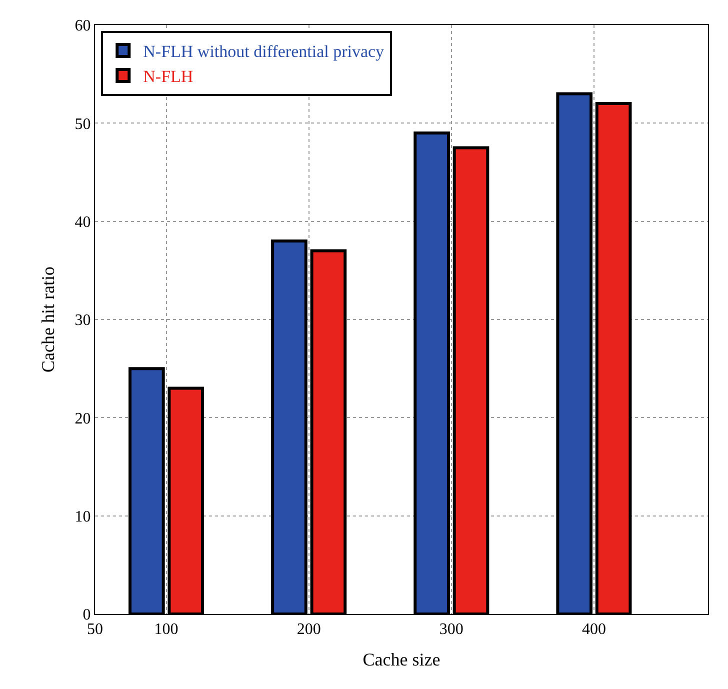 The width and height of the screenshot is (728, 689). What do you see at coordinates (82, 419) in the screenshot?
I see `y-tick-label: 20` at bounding box center [82, 419].